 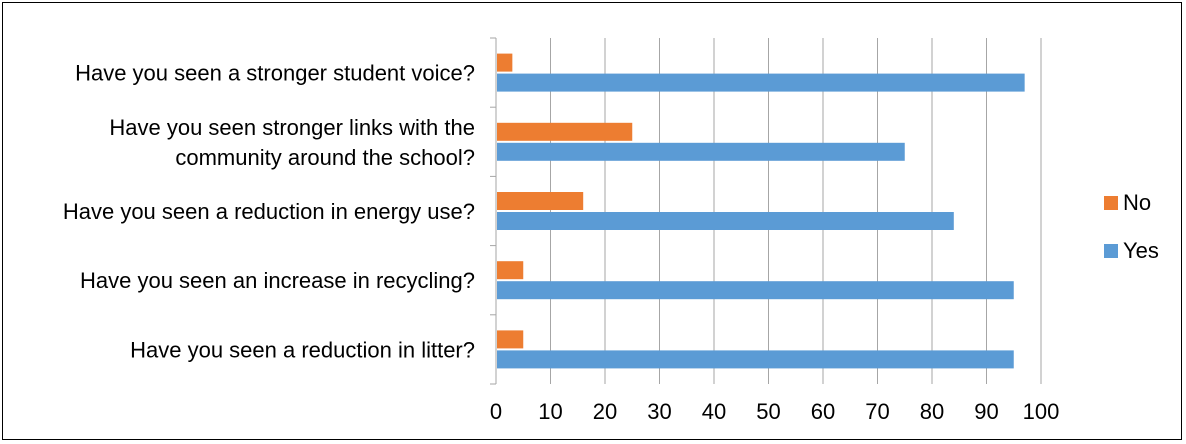 I want to click on category-label: Have you seen a reduction in litter?, so click(x=302, y=349).